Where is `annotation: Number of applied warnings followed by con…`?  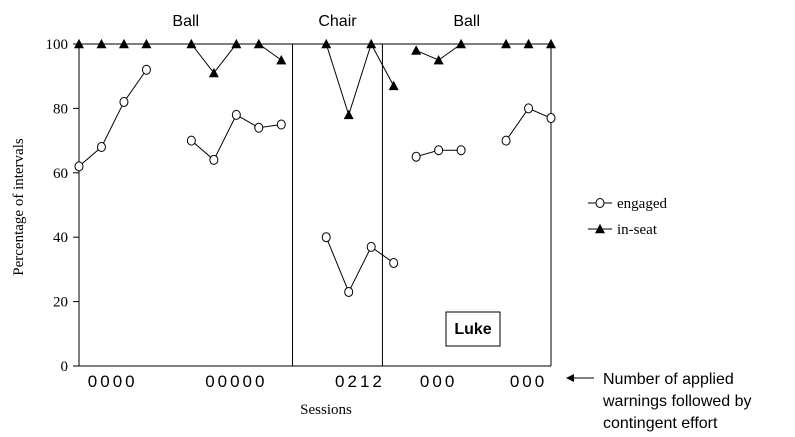 annotation: Number of applied warnings followed by con… is located at coordinates (659, 401).